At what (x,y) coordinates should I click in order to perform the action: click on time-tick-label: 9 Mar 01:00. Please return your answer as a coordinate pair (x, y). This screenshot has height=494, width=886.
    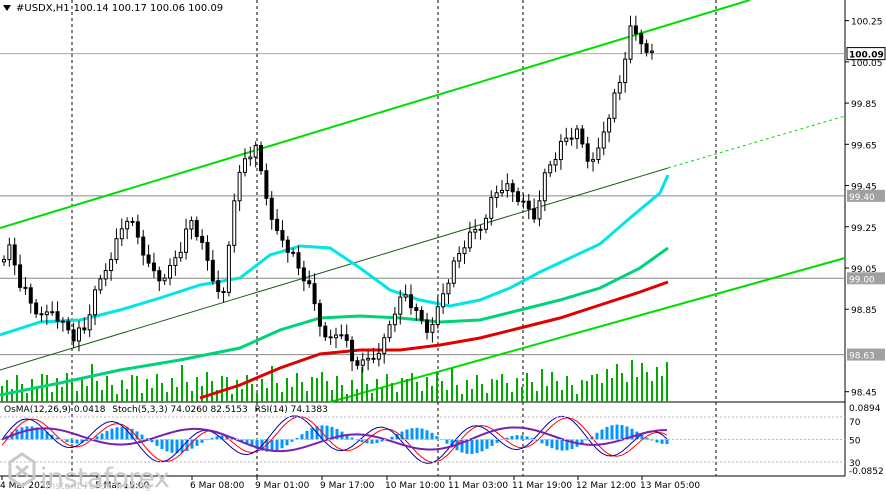
    Looking at the image, I should click on (282, 486).